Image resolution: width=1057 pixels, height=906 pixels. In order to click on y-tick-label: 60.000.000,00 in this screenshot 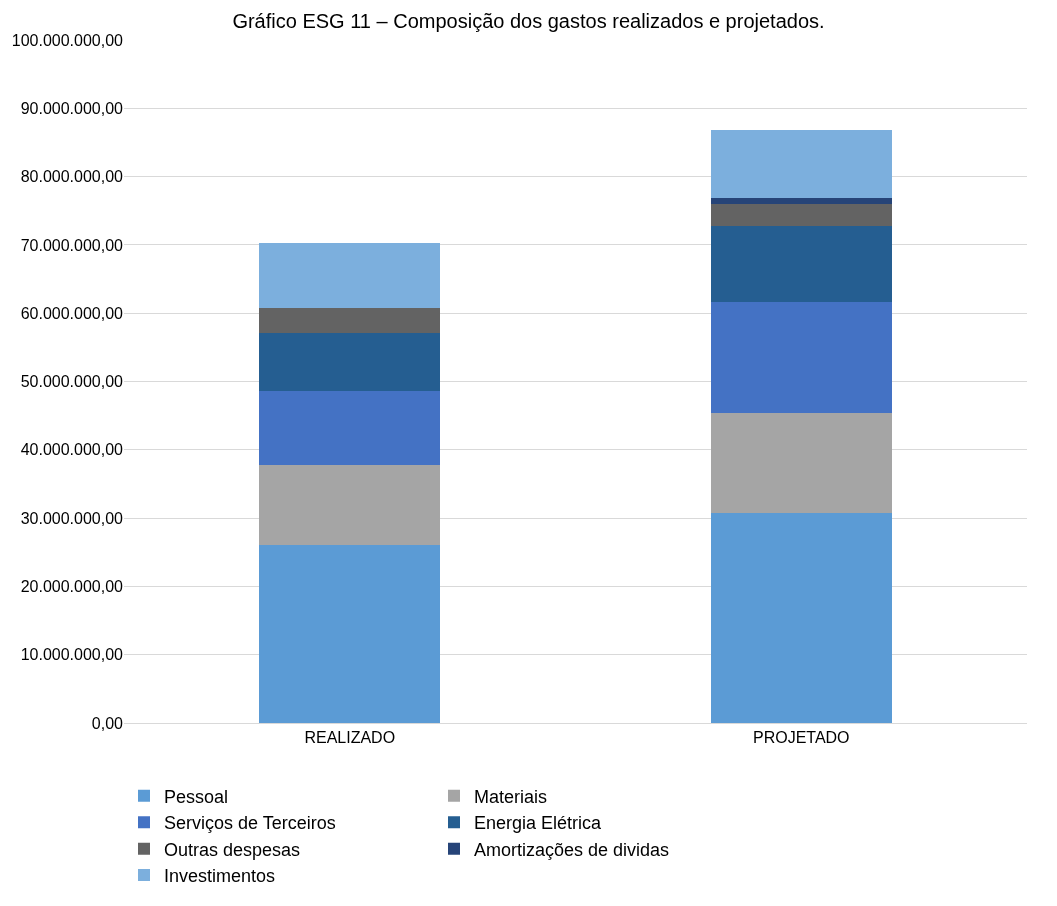, I will do `click(72, 313)`.